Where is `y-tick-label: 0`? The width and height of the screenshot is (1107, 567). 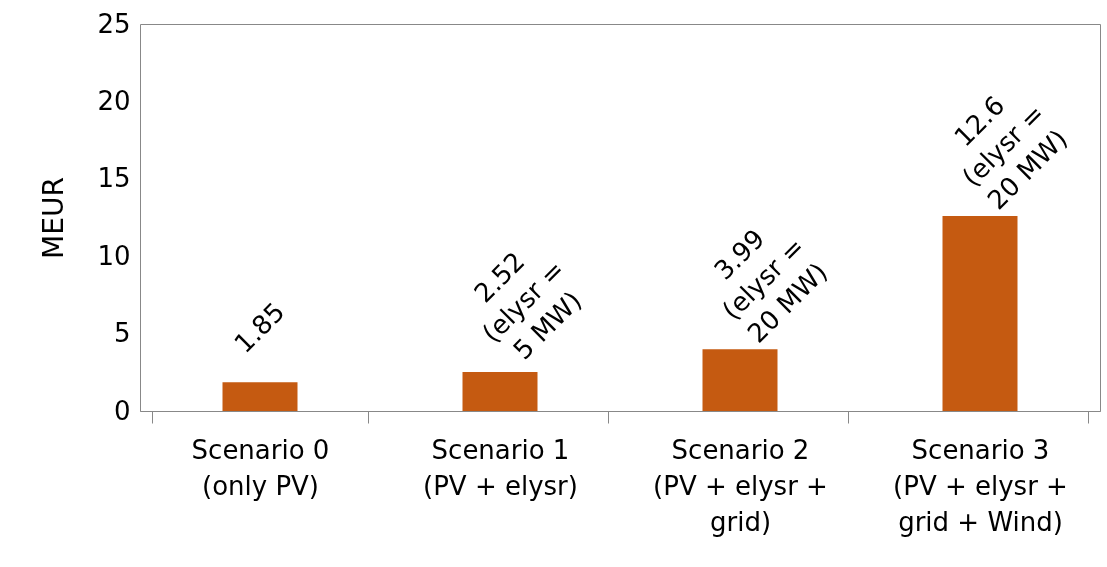 y-tick-label: 0 is located at coordinates (122, 410).